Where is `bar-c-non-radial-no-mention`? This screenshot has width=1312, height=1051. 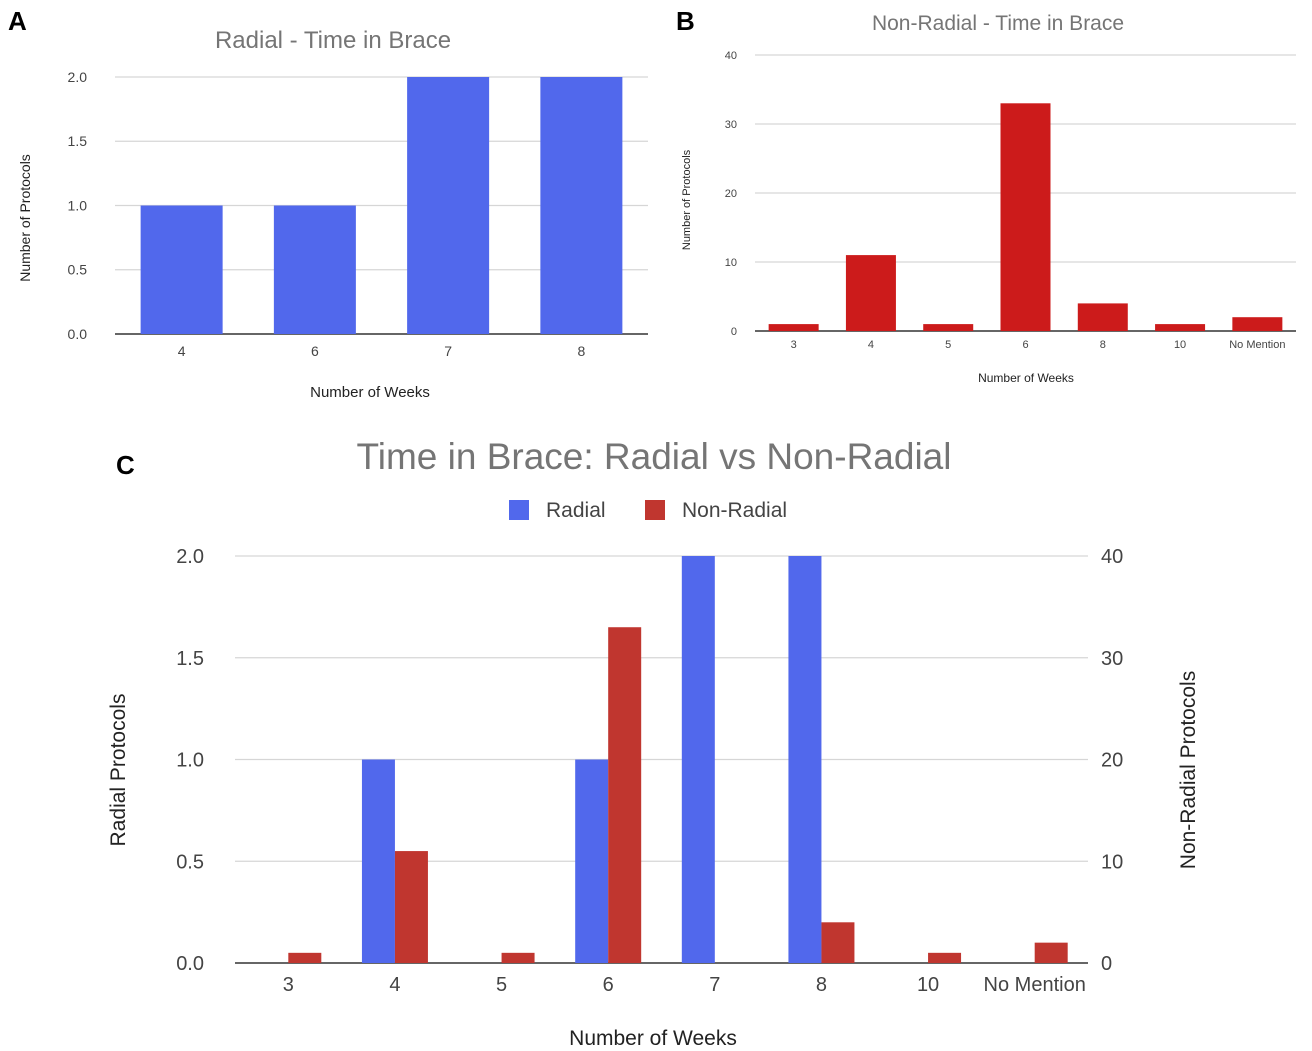
bar-c-non-radial-no-mention is located at coordinates (1051, 952).